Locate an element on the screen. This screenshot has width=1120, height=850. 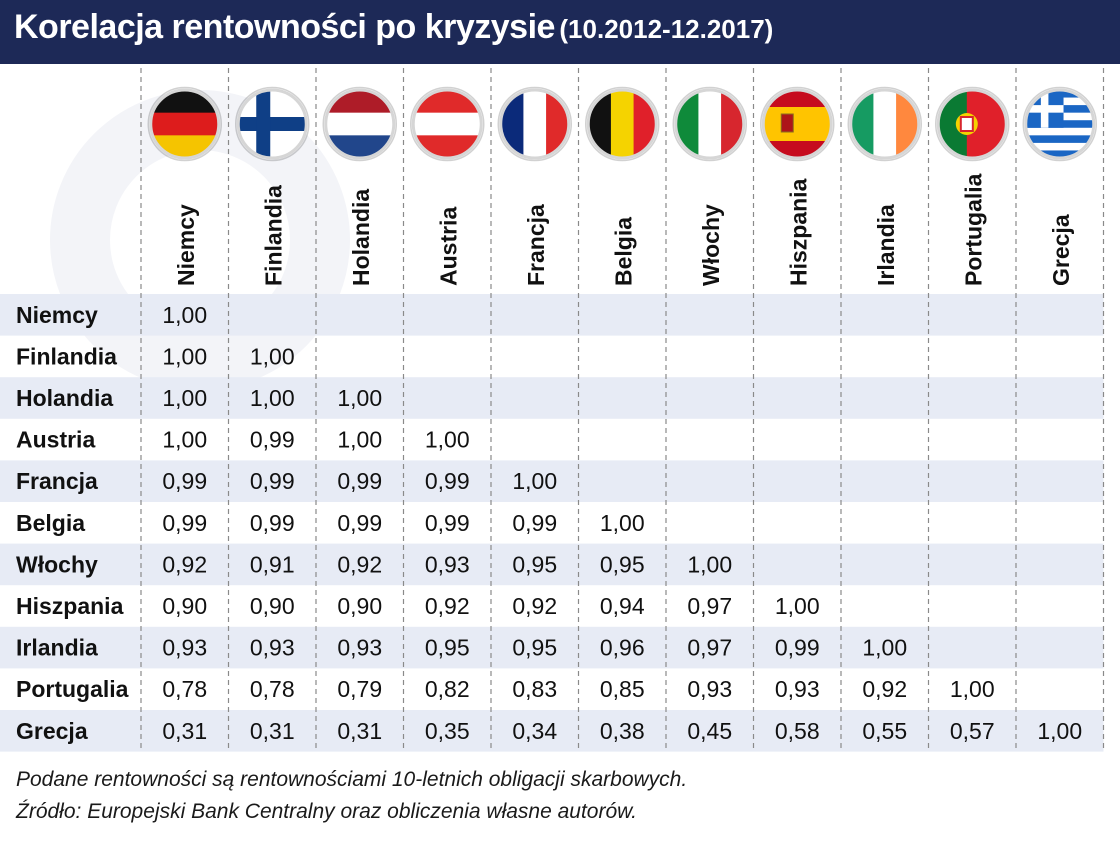
ireland-flag-icon is located at coordinates (884, 124).